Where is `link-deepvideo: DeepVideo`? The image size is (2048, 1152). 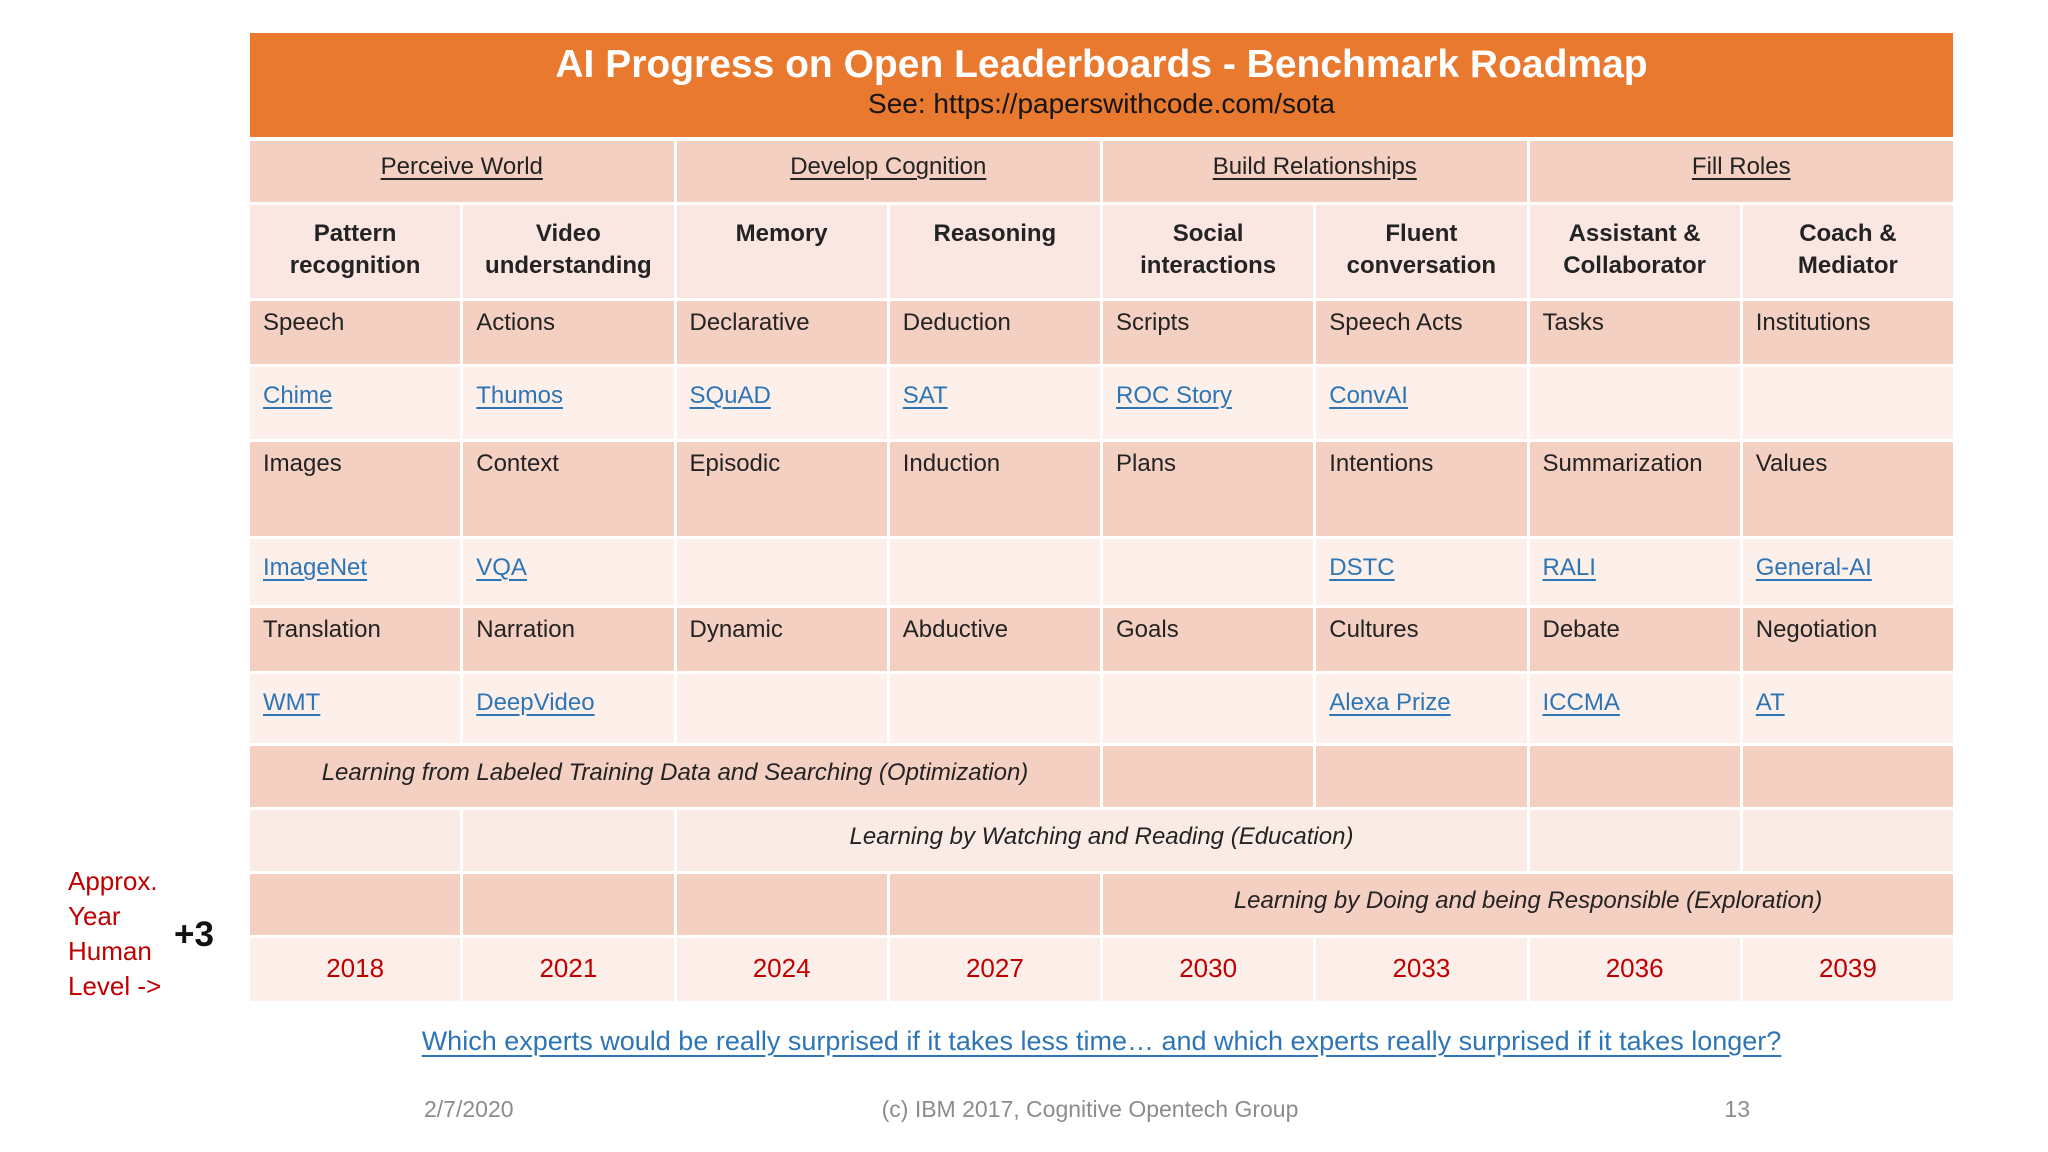
link-deepvideo: DeepVideo is located at coordinates (535, 702).